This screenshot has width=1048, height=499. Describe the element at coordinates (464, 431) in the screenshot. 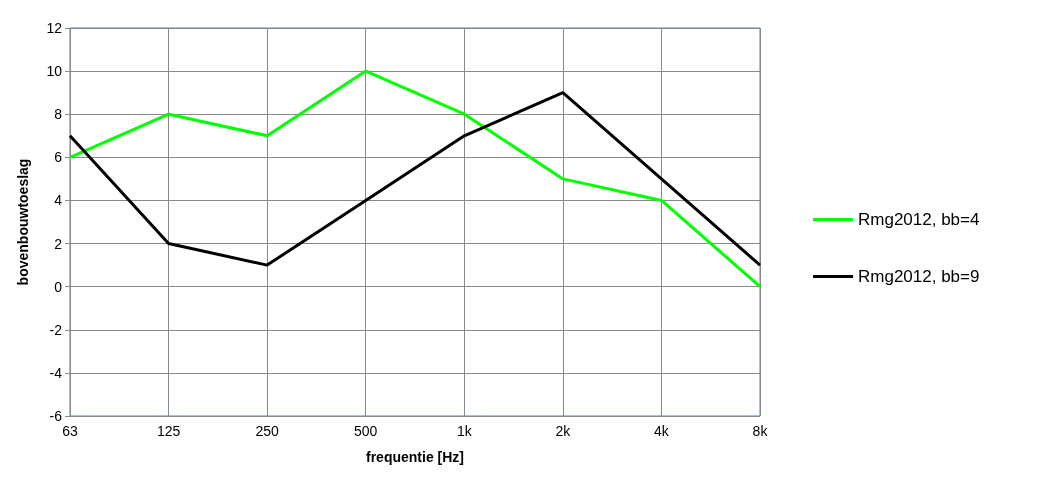

I see `x-tick-label: 1k` at that location.